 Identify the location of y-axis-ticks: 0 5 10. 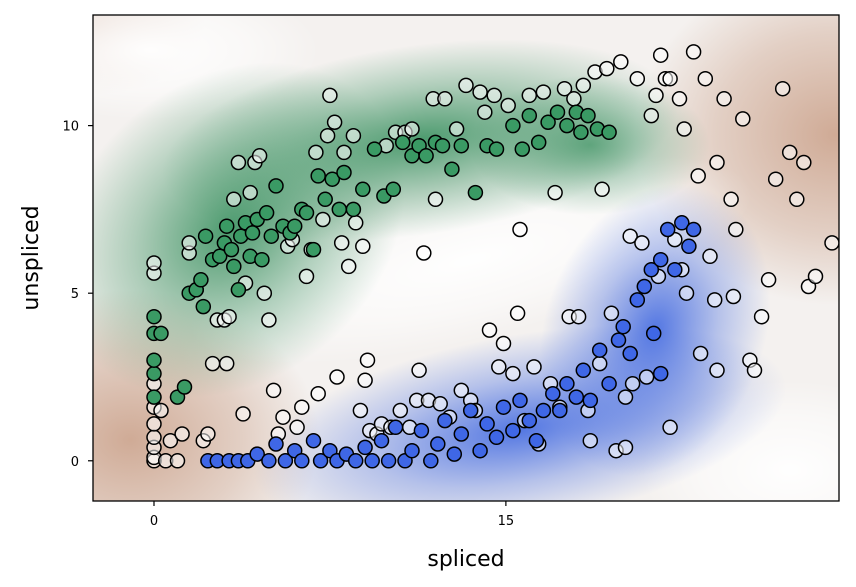
(77, 295).